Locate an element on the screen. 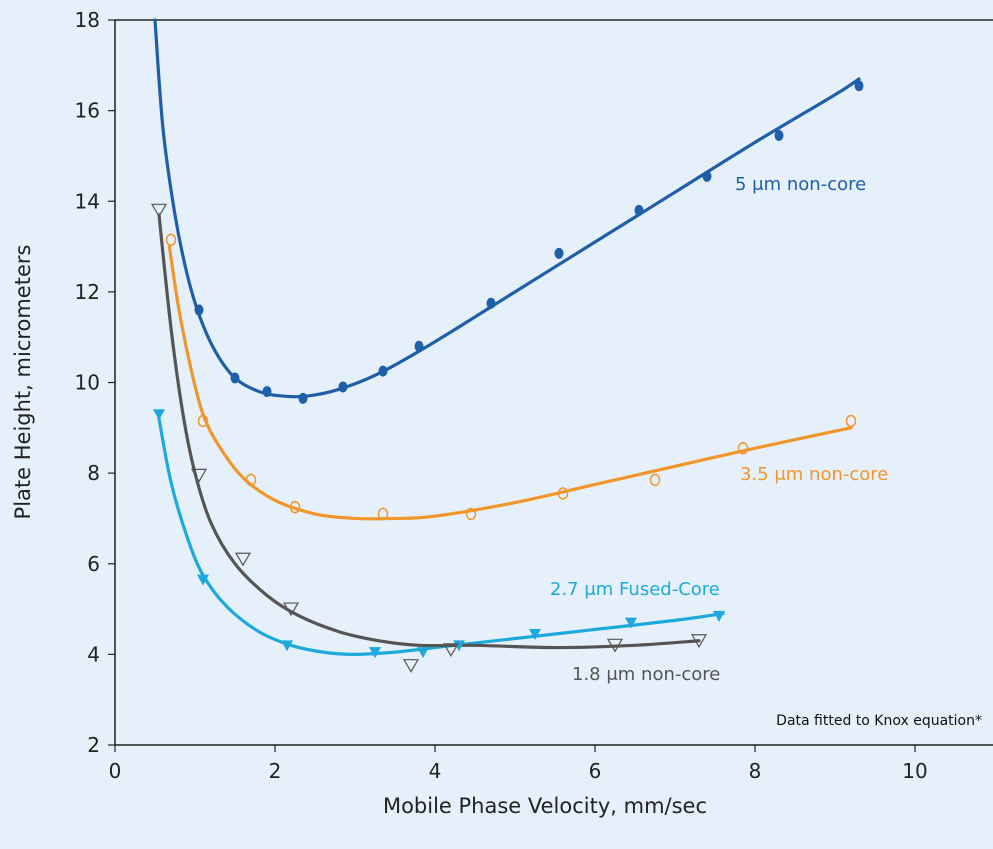 This screenshot has width=993, height=849. y-tick-label-4: 4 is located at coordinates (93, 654).